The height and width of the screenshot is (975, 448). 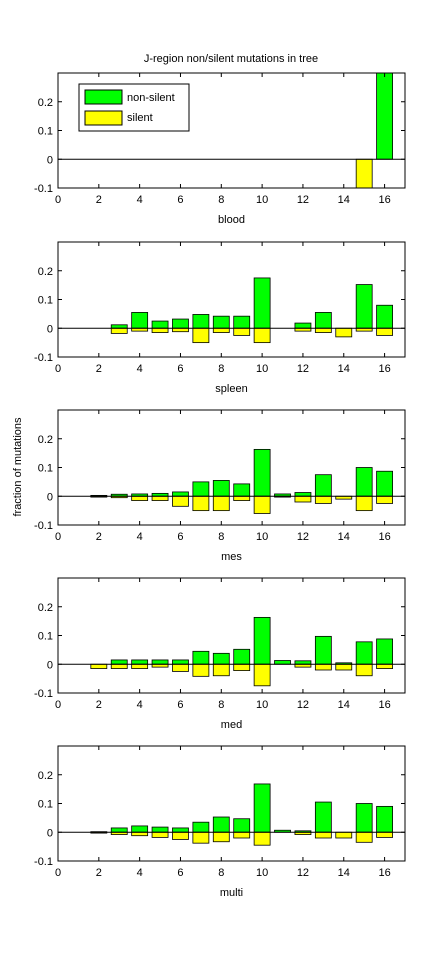 I want to click on y-tick-label: 0.2, so click(x=45, y=103).